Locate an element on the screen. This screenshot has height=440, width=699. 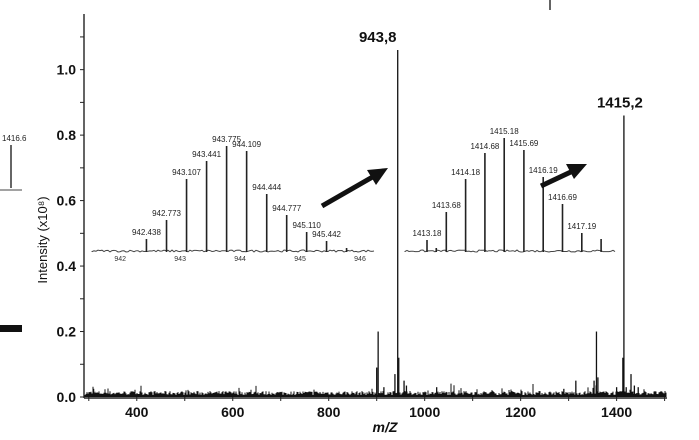
inset-x-tick-label: 944 is located at coordinates (240, 259).